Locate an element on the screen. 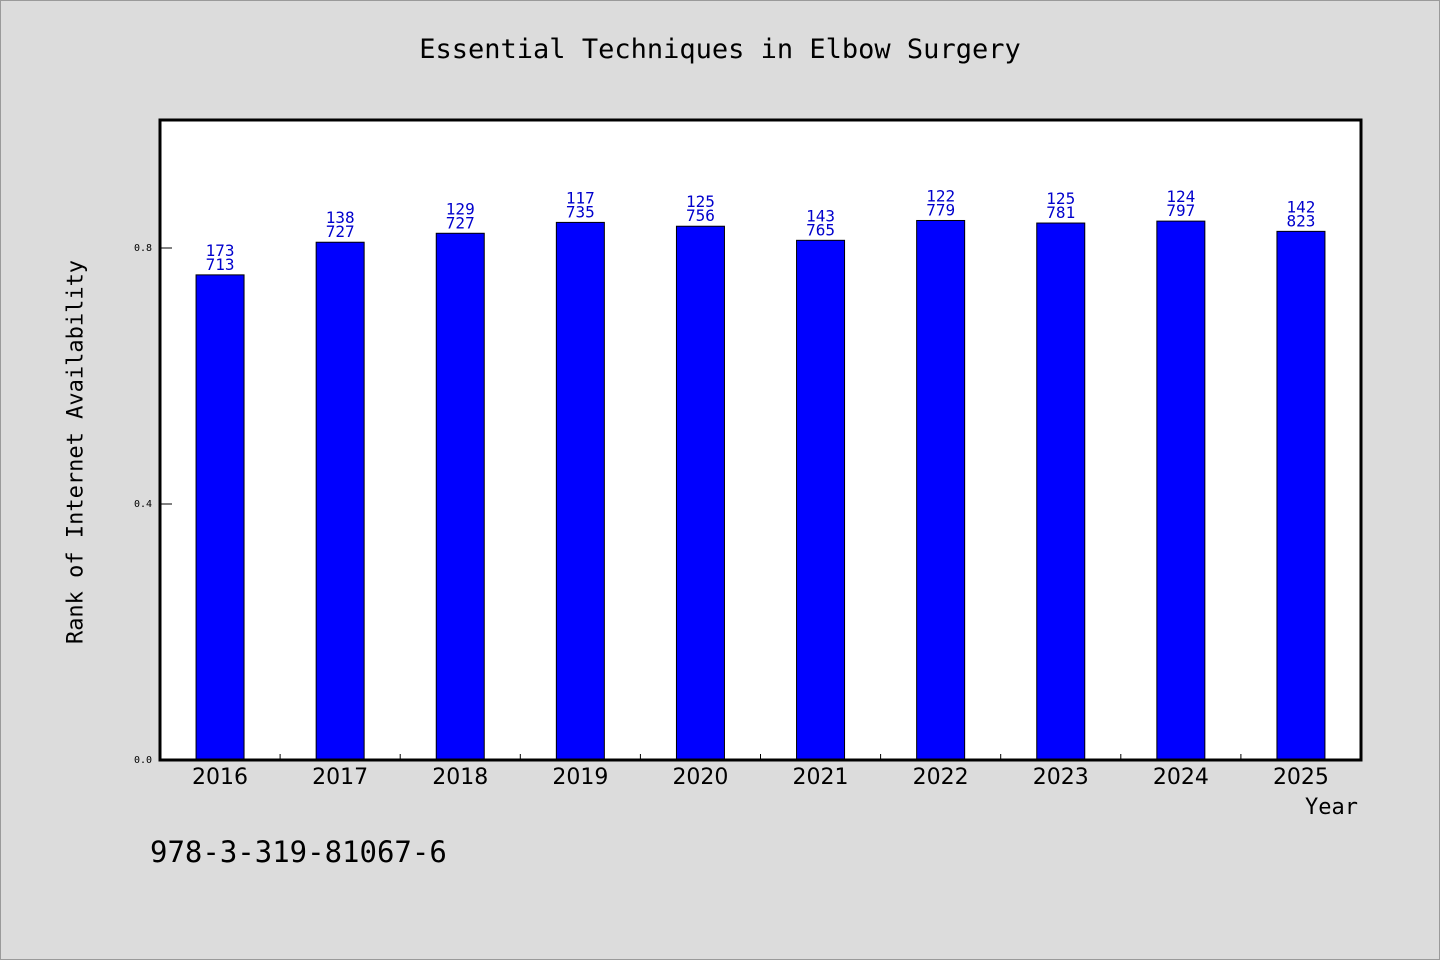 This screenshot has height=960, width=1440. bar-label-top: 129 is located at coordinates (460, 208).